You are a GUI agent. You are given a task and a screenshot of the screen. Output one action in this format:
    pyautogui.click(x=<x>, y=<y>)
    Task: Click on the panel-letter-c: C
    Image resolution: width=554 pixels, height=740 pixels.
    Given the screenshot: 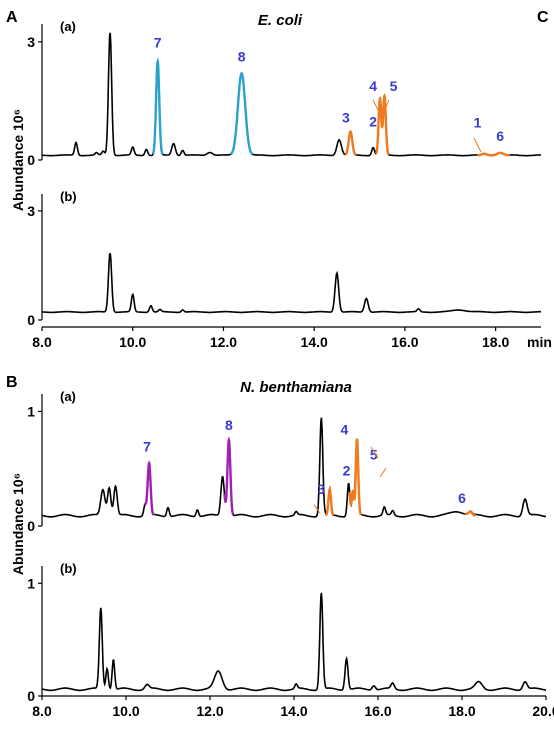 What is the action you would take?
    pyautogui.click(x=543, y=17)
    